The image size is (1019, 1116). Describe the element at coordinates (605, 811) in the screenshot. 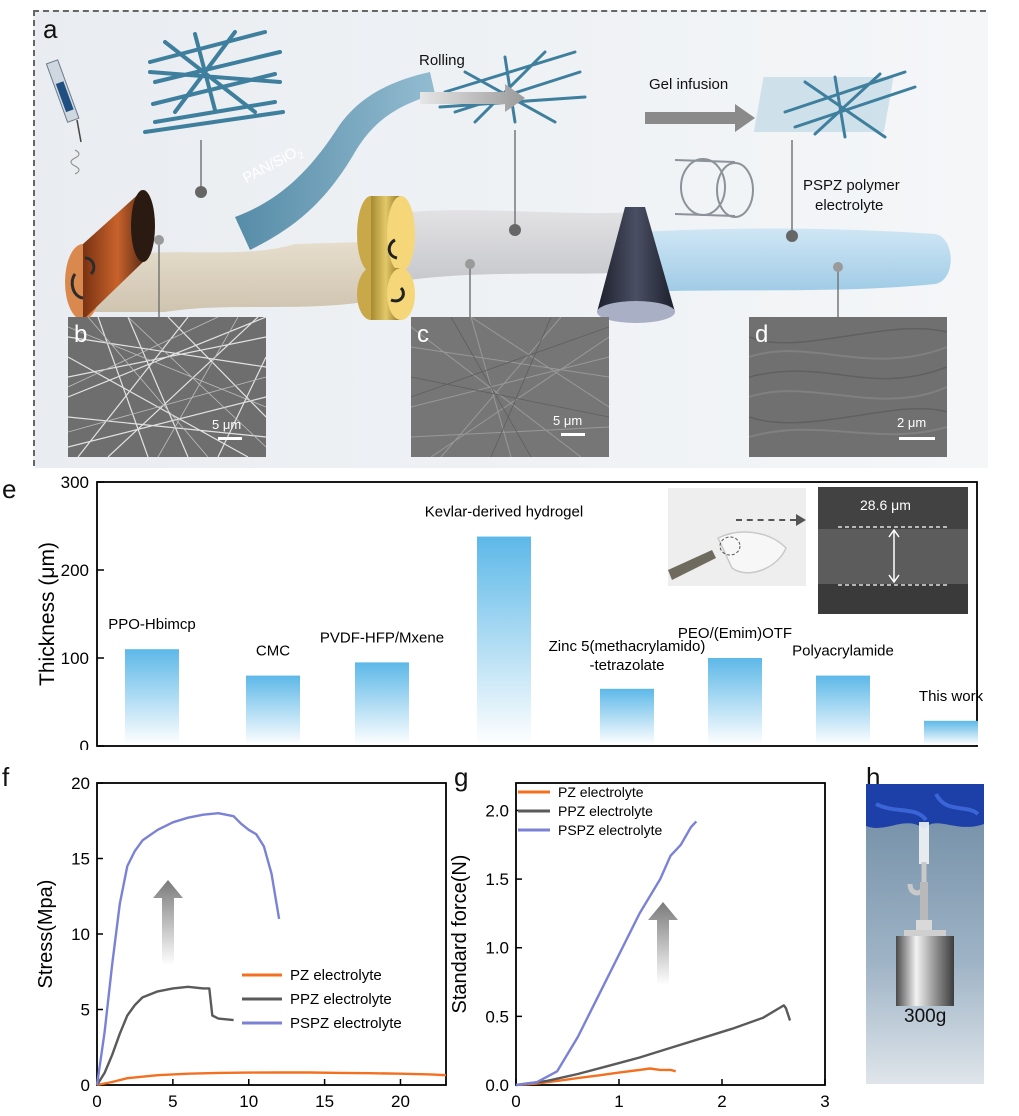

I see `chart-g-legend-label: PPZ electrolyte` at that location.